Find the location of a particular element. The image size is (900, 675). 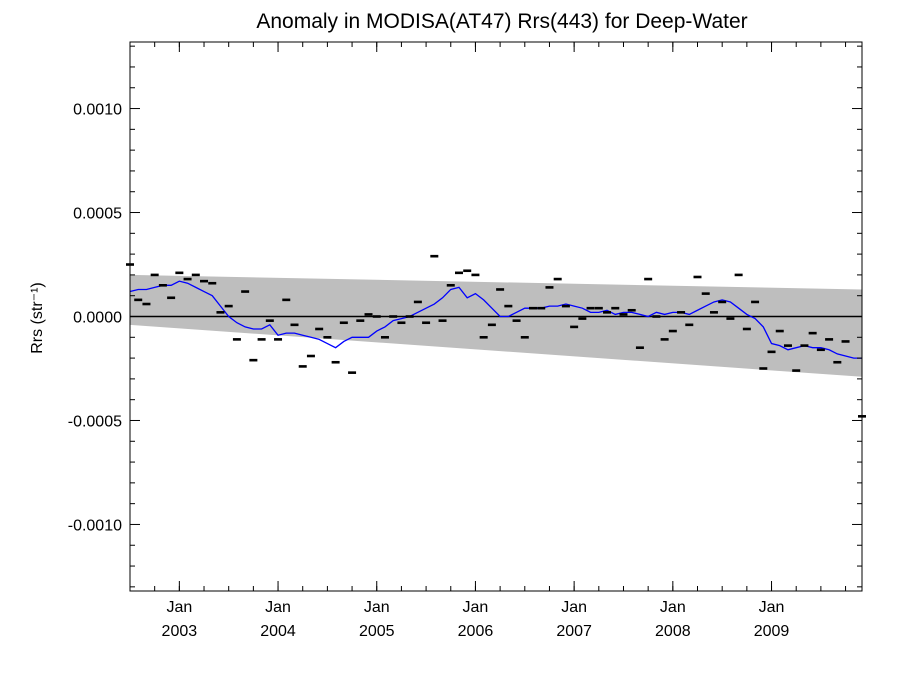

y-tick-label: 0.0005 is located at coordinates (97, 214).